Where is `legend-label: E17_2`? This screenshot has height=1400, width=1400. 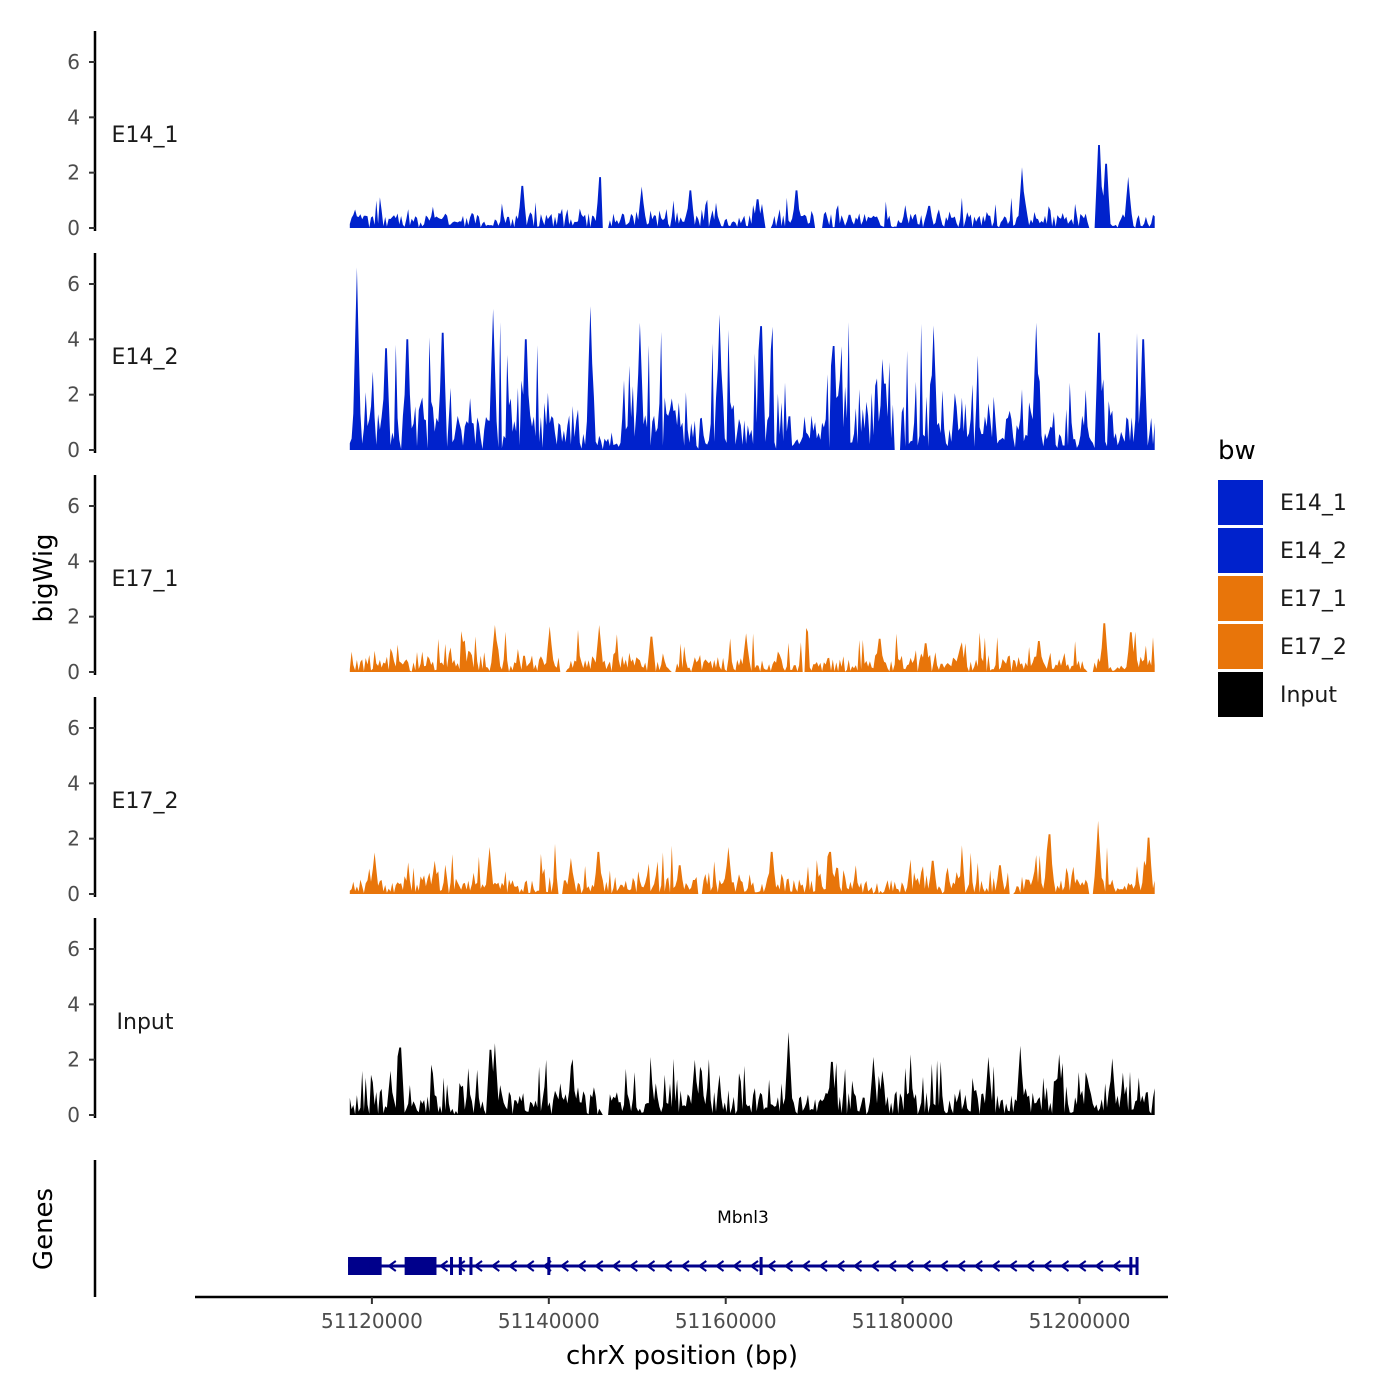 legend-label: E17_2 is located at coordinates (1313, 647).